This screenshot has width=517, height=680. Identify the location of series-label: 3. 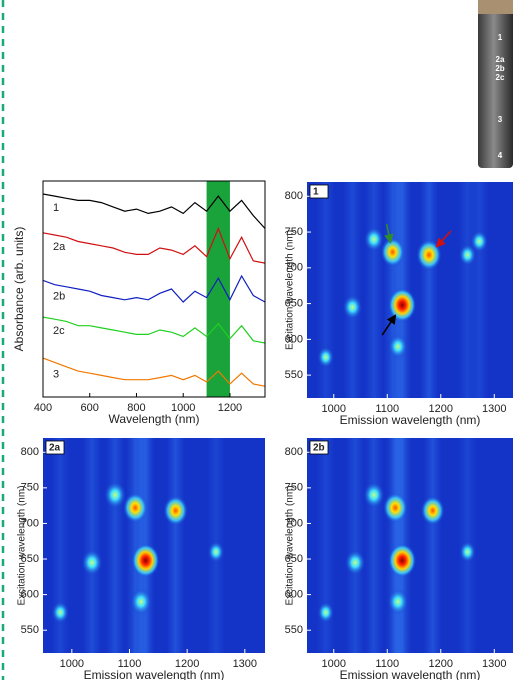
(56, 374).